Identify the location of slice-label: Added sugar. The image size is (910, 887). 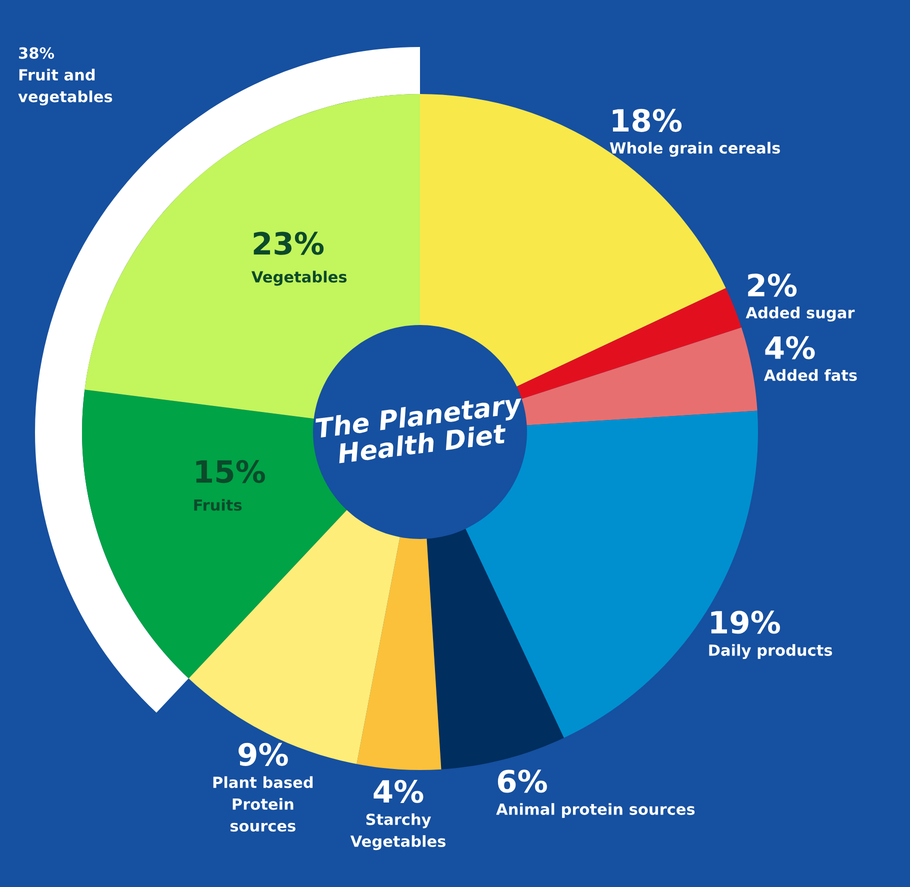
(800, 314).